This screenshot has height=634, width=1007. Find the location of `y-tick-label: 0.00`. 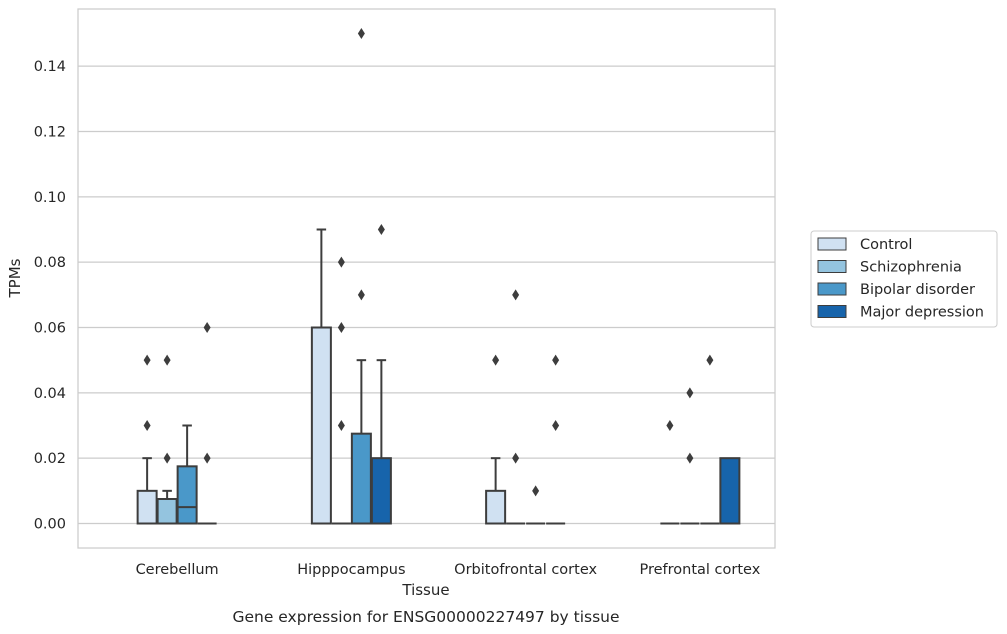

y-tick-label: 0.00 is located at coordinates (50, 525).